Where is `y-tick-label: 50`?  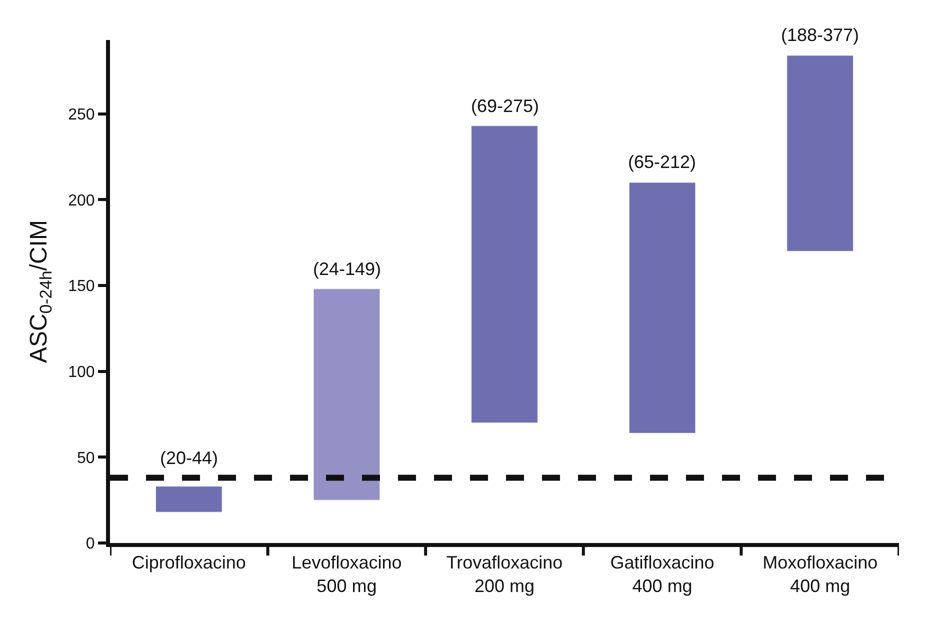 y-tick-label: 50 is located at coordinates (86, 458).